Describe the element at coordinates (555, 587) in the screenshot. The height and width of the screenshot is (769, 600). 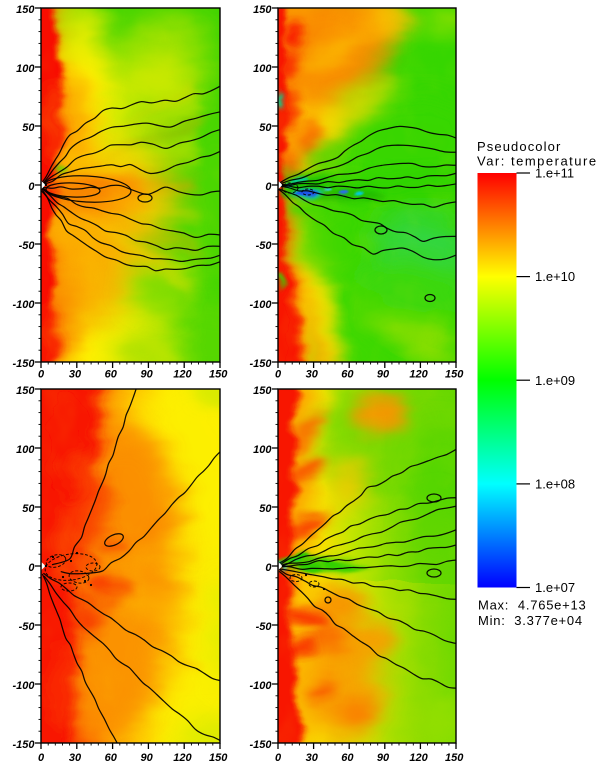
I see `svg-text: 1.e+07` at that location.